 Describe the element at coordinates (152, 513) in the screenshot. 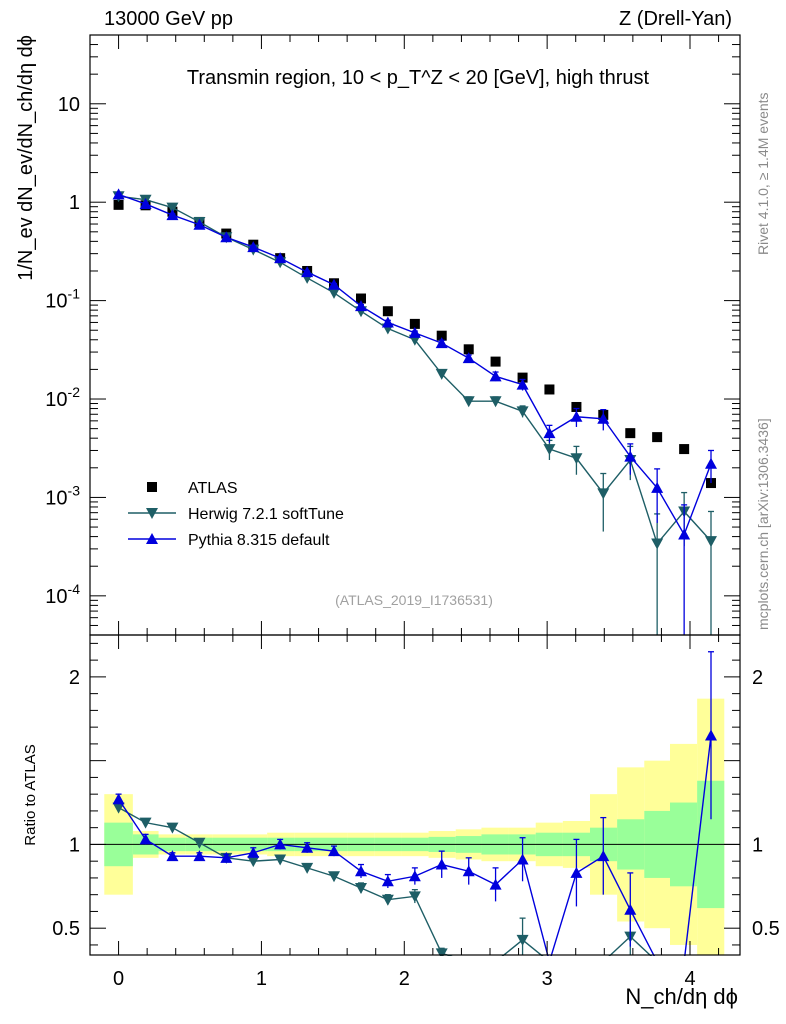

I see `legend-herwig-marker` at that location.